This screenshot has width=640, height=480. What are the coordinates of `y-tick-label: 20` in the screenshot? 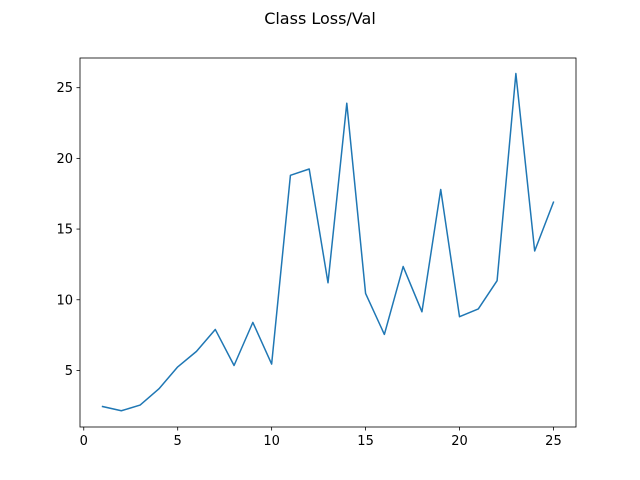 It's located at (64, 159).